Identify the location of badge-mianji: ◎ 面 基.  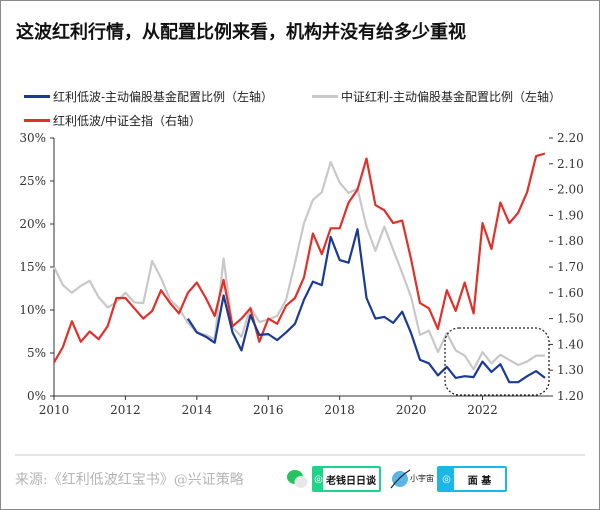
(472, 479).